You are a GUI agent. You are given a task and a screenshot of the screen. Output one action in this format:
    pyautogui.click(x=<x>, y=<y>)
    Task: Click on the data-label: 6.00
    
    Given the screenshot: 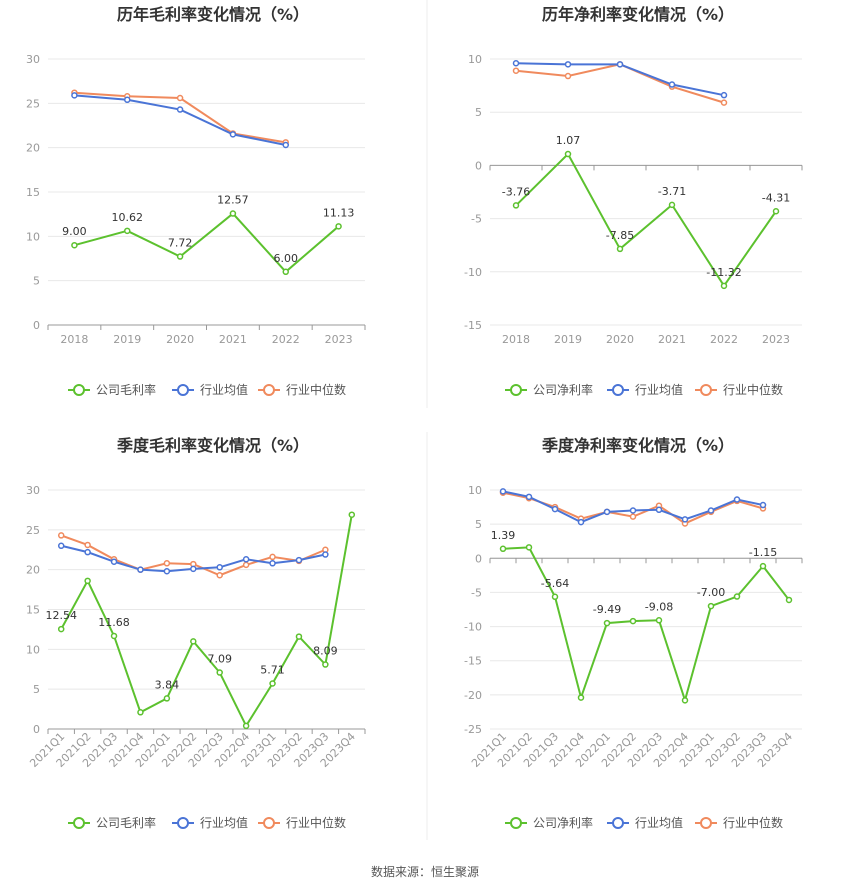 What is the action you would take?
    pyautogui.click(x=286, y=258)
    